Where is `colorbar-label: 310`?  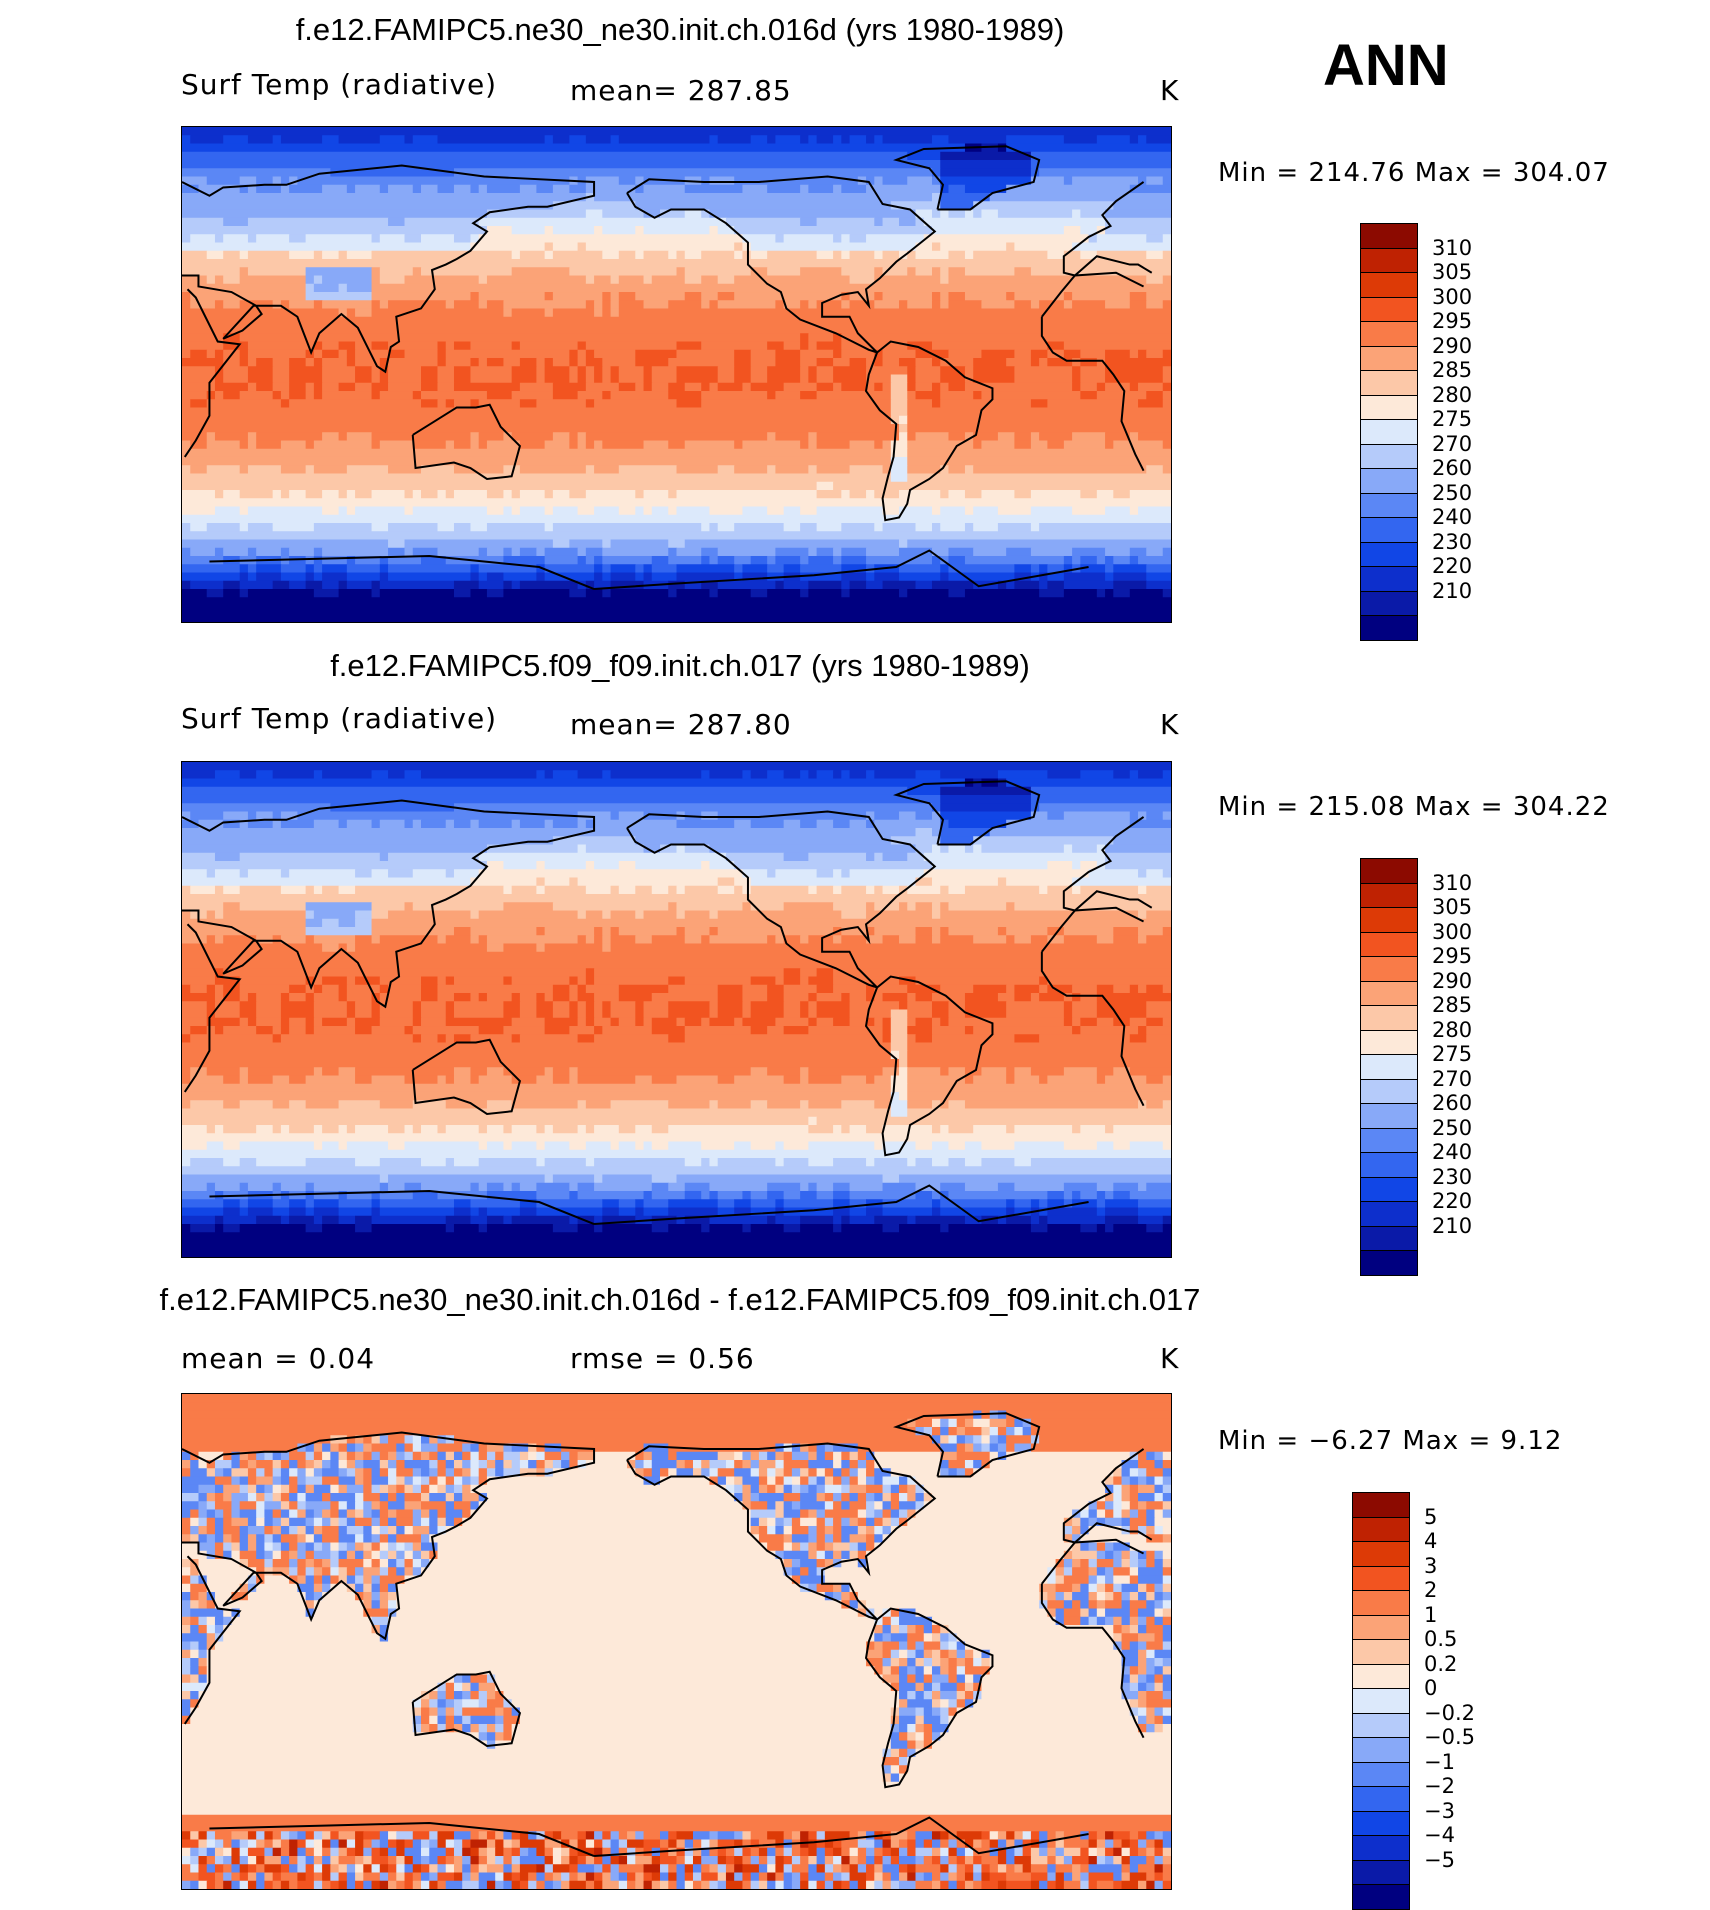
colorbar-label: 310 is located at coordinates (1452, 883).